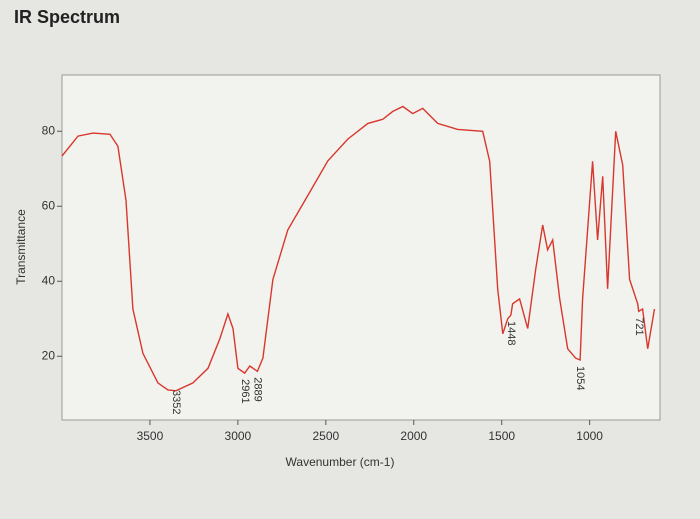 This screenshot has width=700, height=519. What do you see at coordinates (325, 436) in the screenshot?
I see `x-tick-label: 2500` at bounding box center [325, 436].